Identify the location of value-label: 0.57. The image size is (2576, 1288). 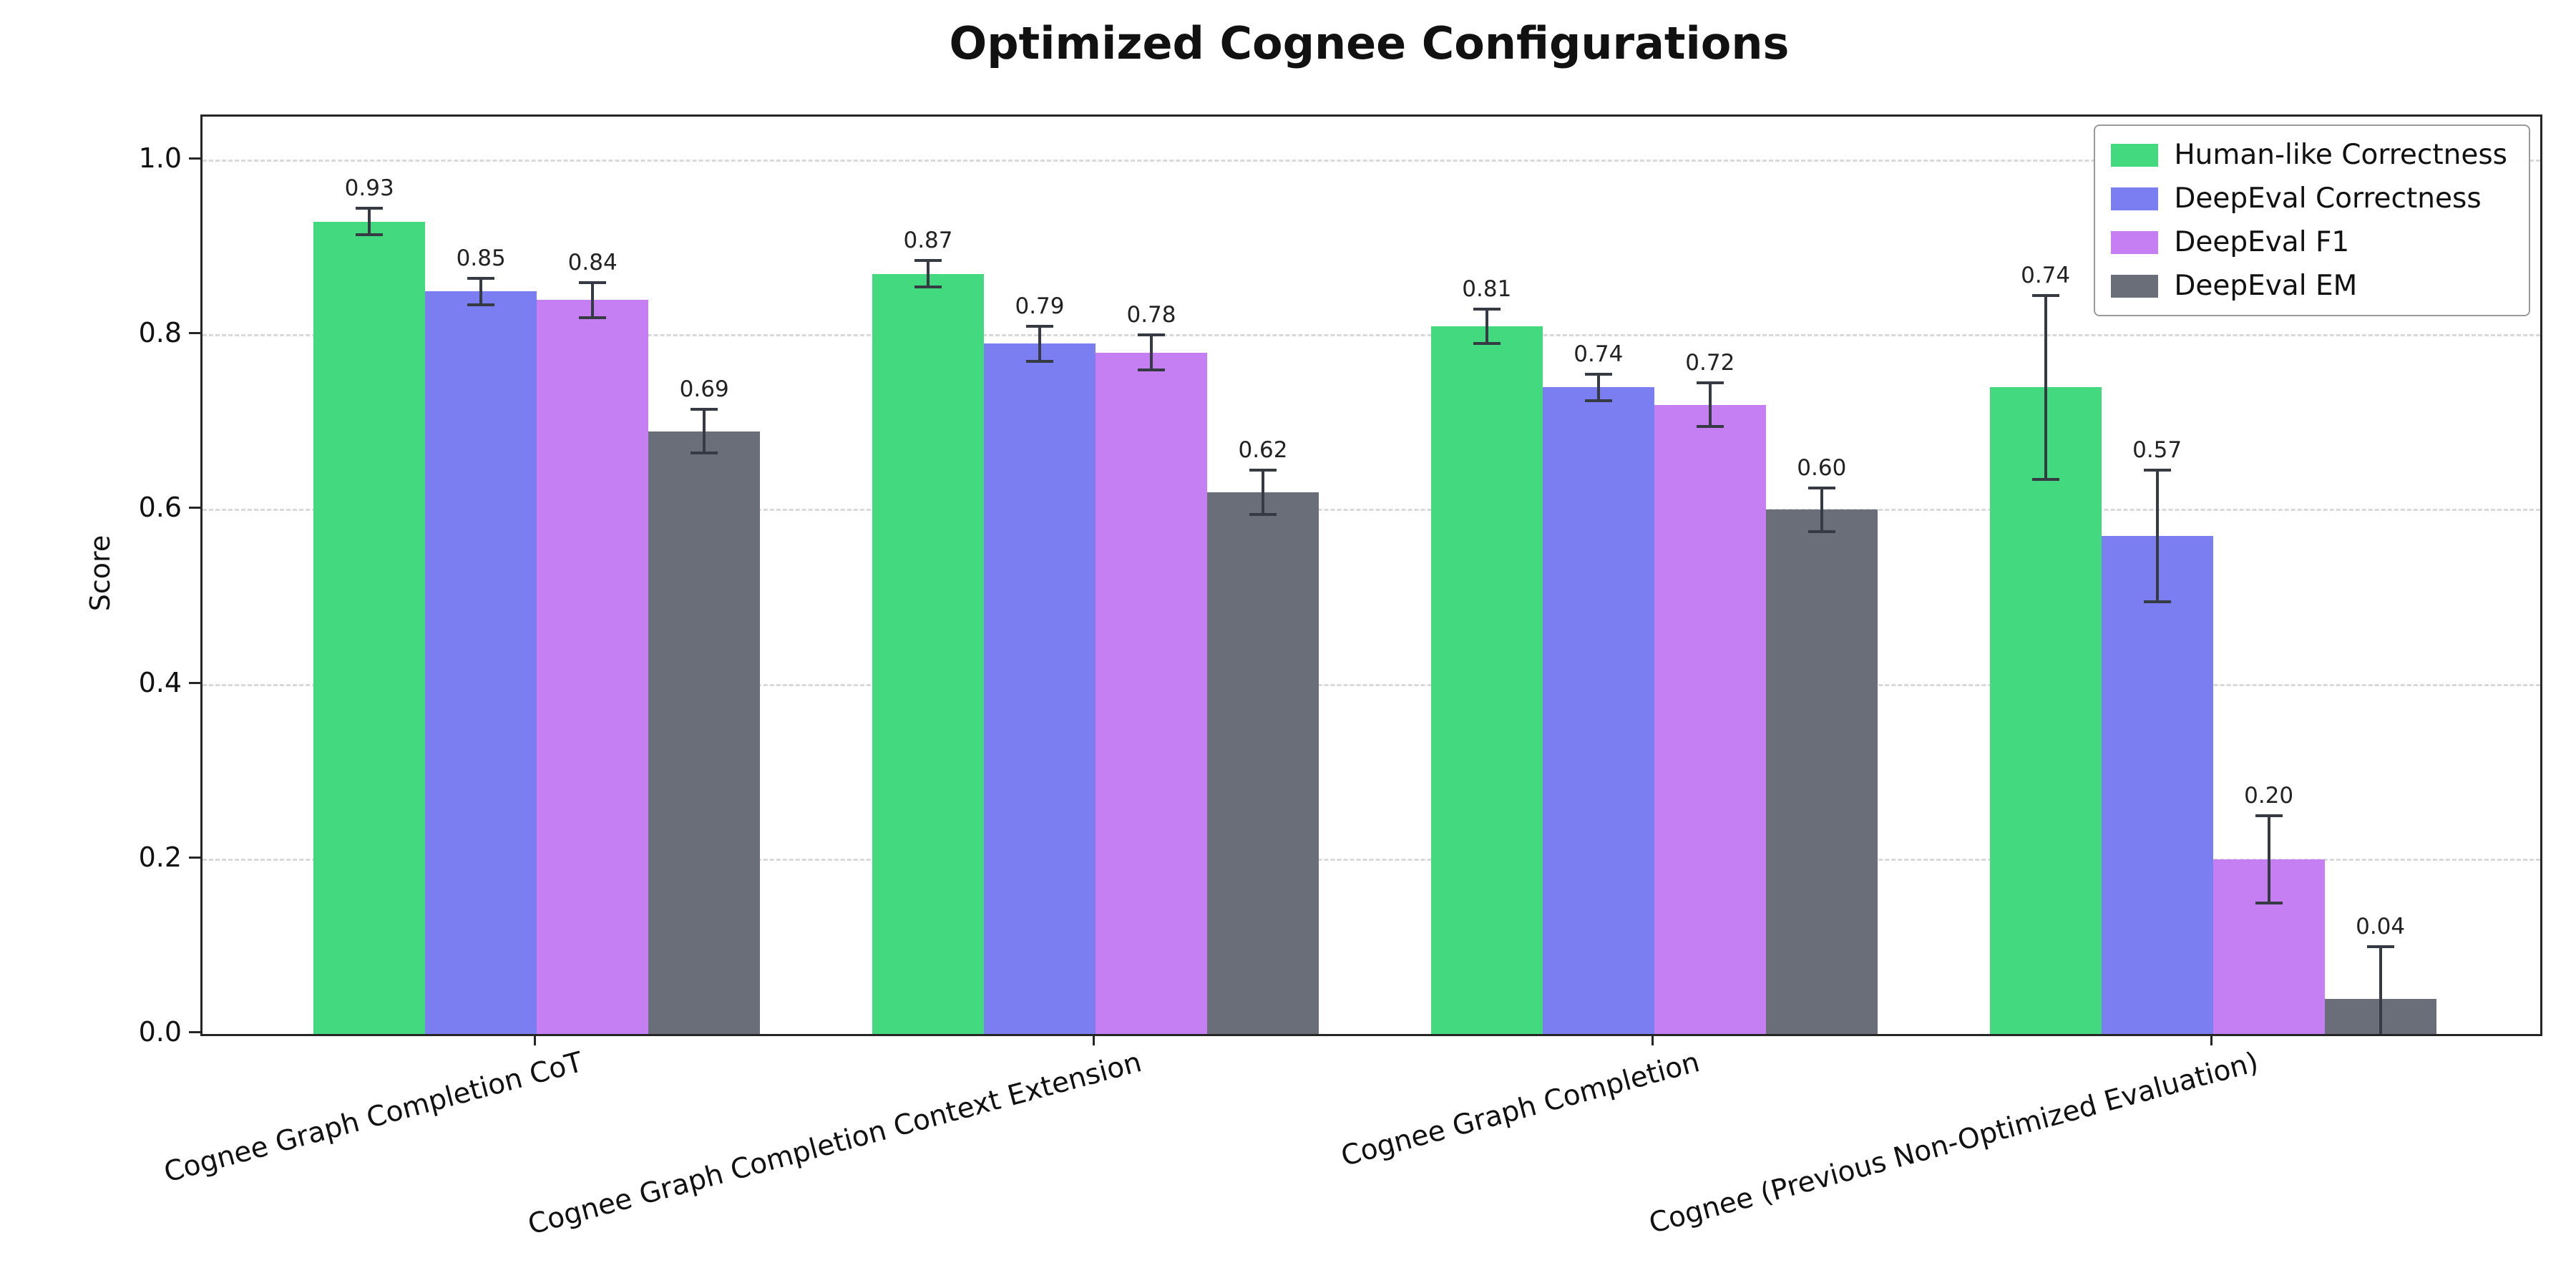
(2157, 450).